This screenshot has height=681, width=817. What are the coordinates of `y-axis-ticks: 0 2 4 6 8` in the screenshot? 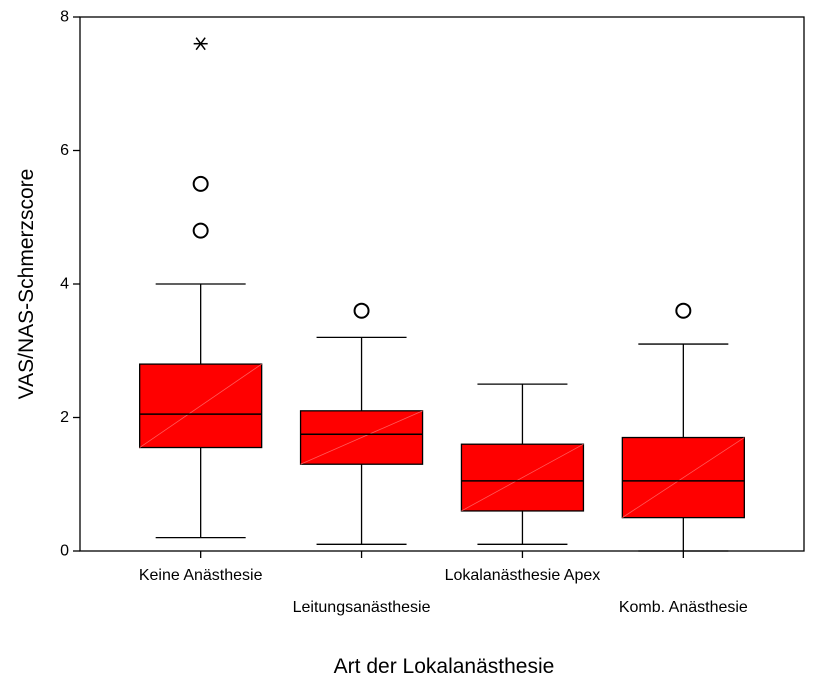 It's located at (70, 284).